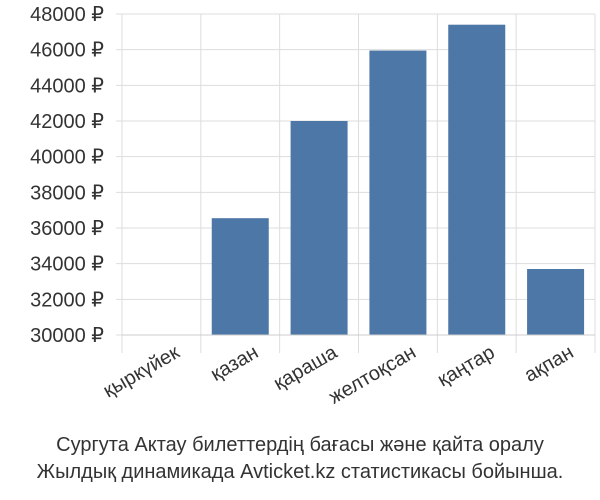 The image size is (600, 500). Describe the element at coordinates (67, 193) in the screenshot. I see `y-tick-label: 38000 ₽` at that location.